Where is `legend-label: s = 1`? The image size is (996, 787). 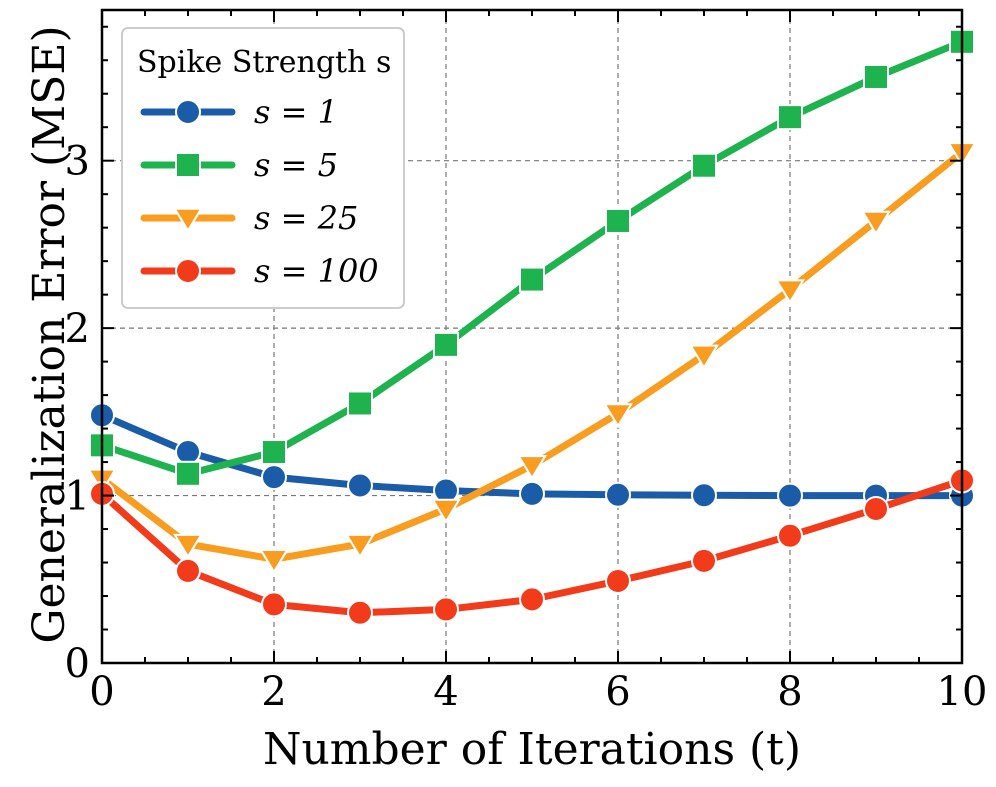 legend-label: s = 1 is located at coordinates (296, 112).